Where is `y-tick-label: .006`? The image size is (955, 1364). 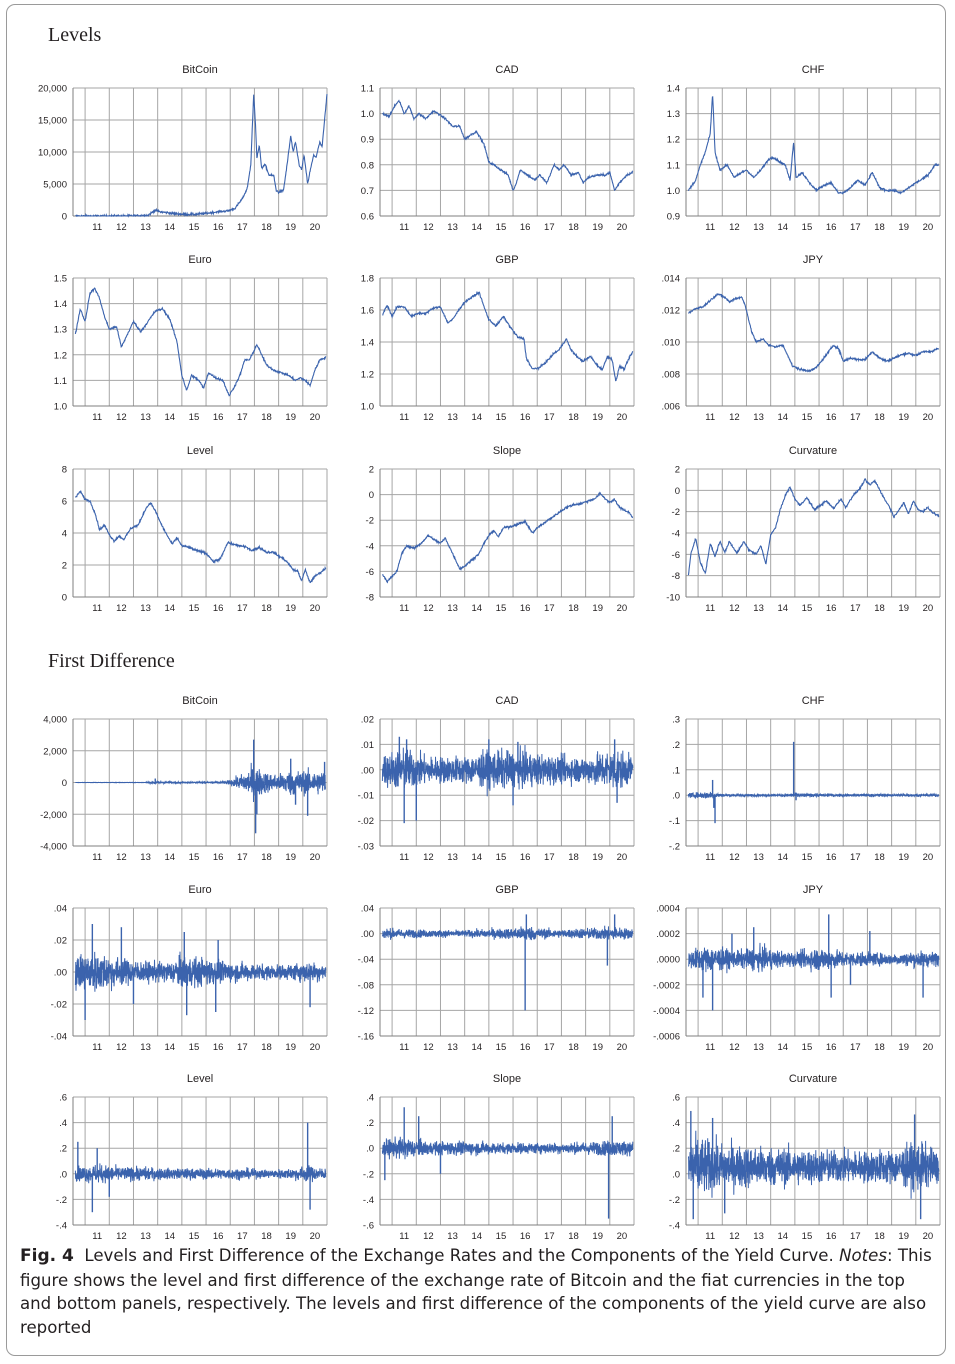
y-tick-label: .006 is located at coordinates (671, 407).